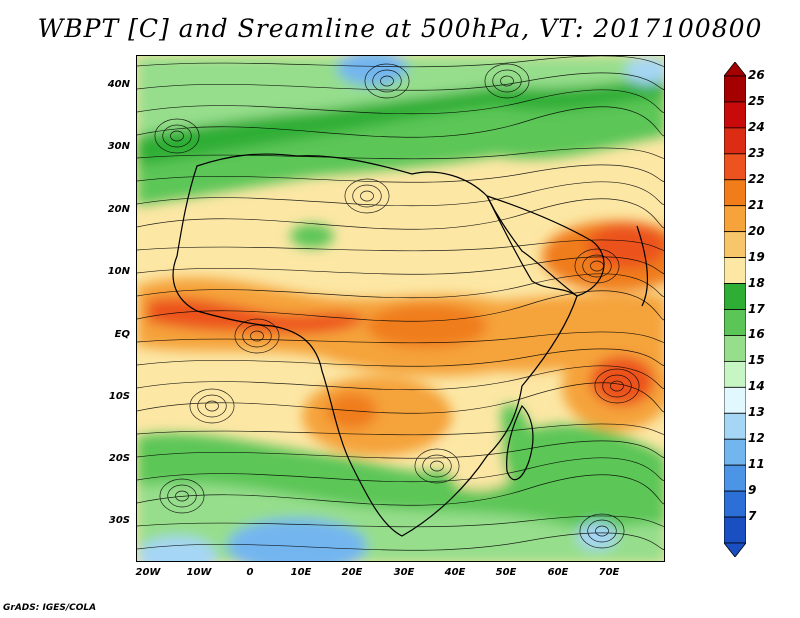 The width and height of the screenshot is (800, 618). Describe the element at coordinates (756, 100) in the screenshot. I see `colorbar-label: 25` at that location.